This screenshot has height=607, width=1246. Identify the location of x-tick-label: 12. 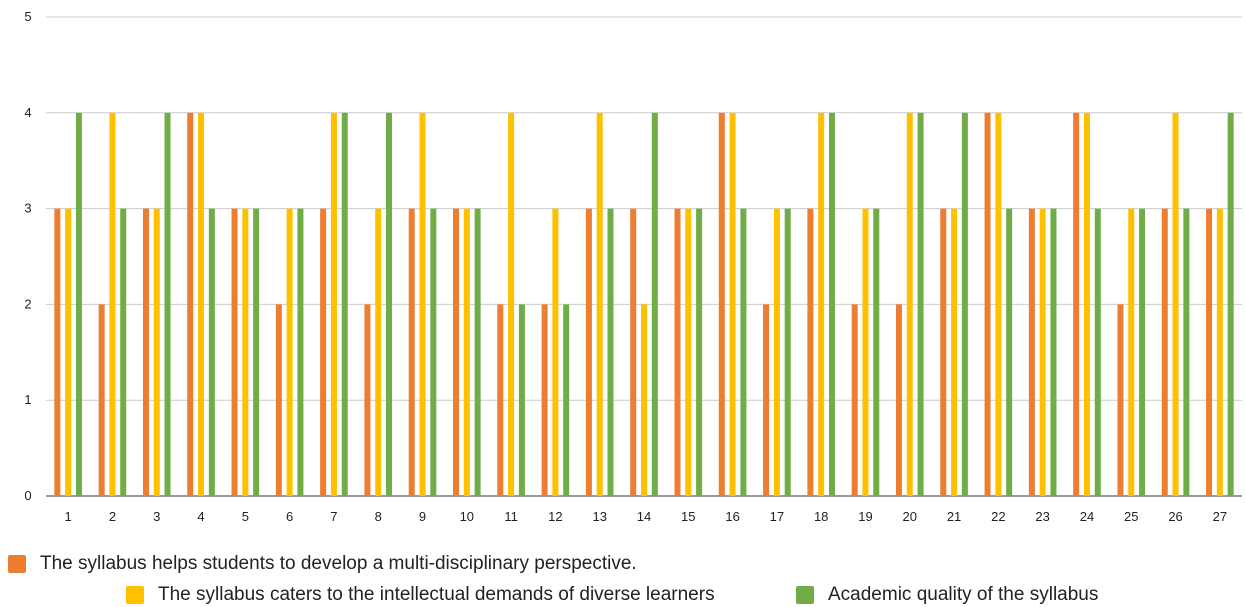
(555, 516).